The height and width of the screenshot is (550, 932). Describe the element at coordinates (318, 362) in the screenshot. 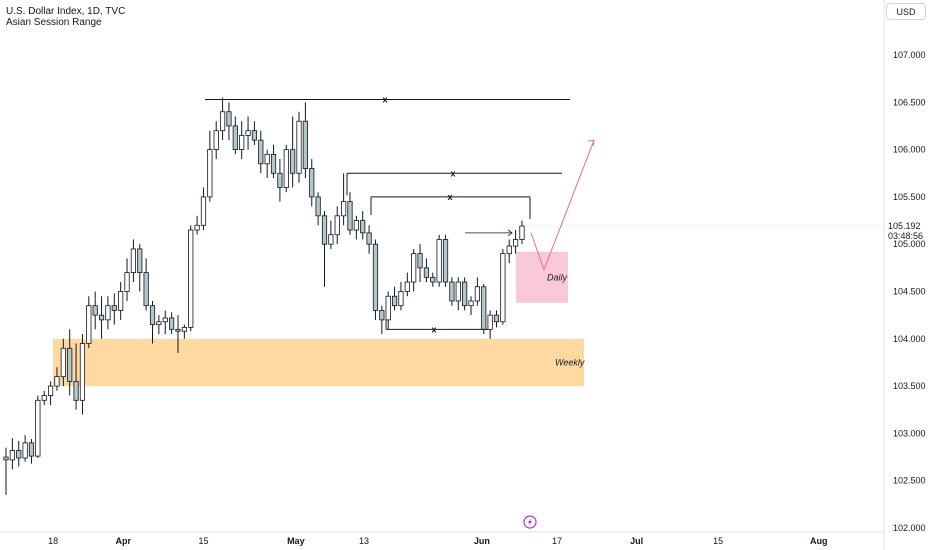

I see `weekly-zone` at that location.